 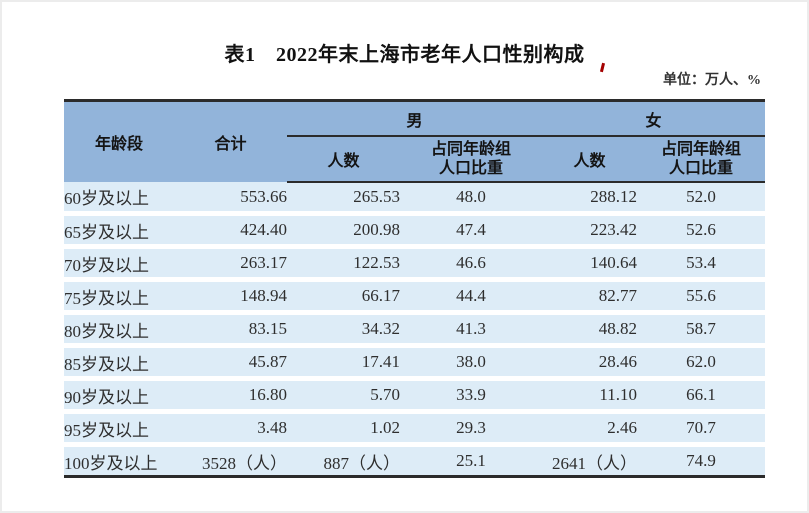 I want to click on cell-f_count: 223.42, so click(x=590, y=231).